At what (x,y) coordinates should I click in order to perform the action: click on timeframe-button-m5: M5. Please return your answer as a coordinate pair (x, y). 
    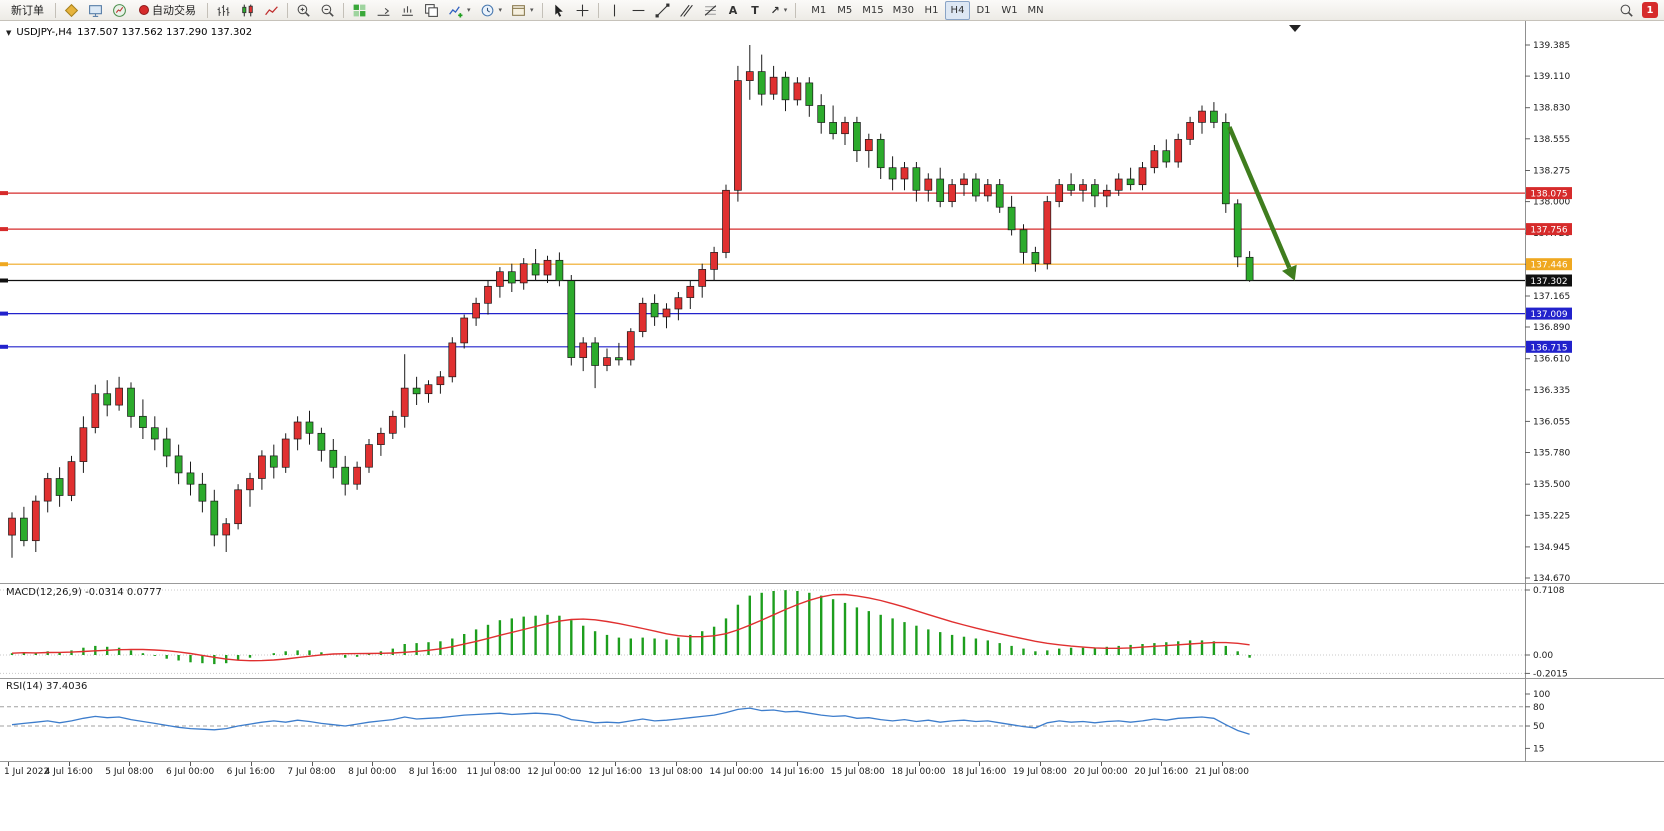
    Looking at the image, I should click on (844, 10).